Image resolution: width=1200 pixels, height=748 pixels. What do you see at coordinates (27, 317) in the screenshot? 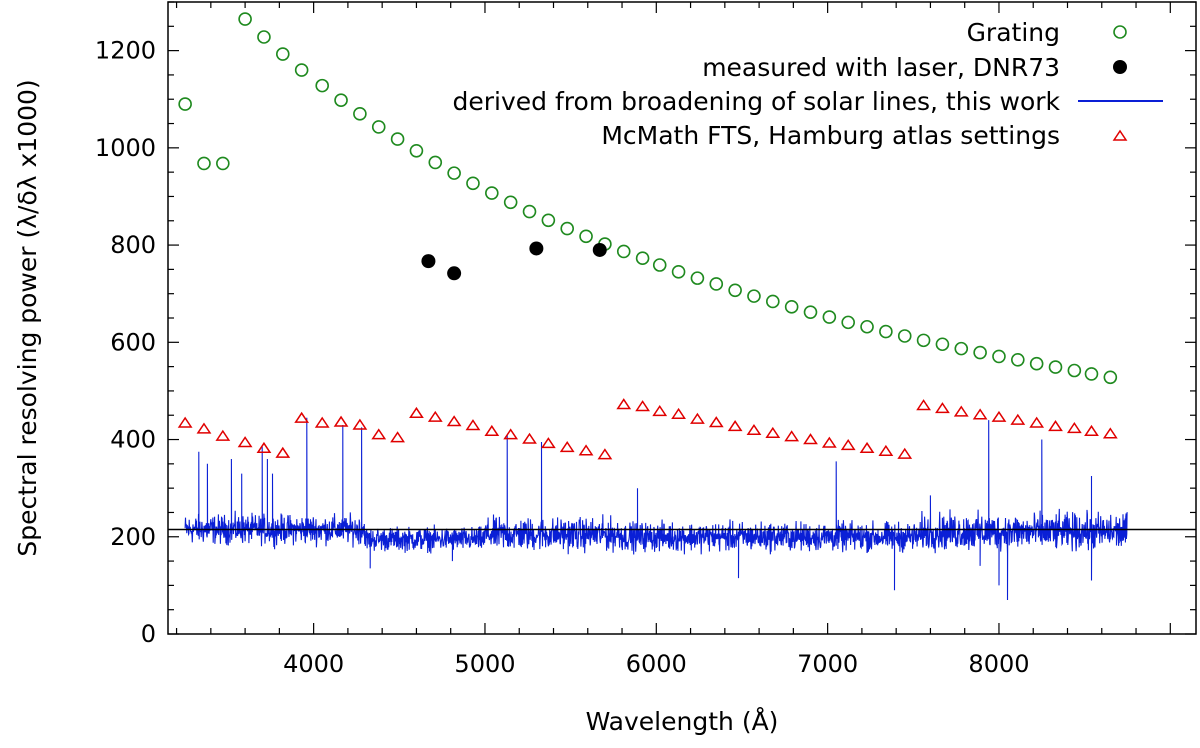
I see `y-axis-title: Spectral resolving power (λ/δλ x1000)` at bounding box center [27, 317].